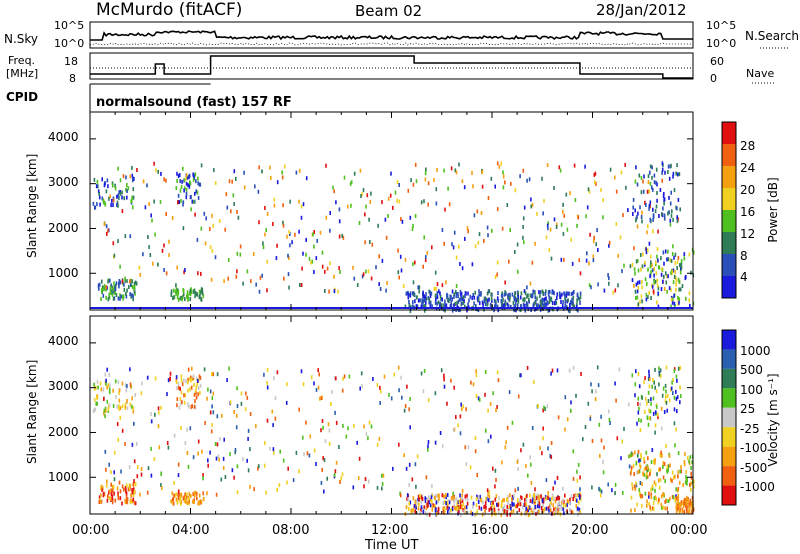 The height and width of the screenshot is (554, 800). I want to click on velocity-colorbar-title: Velocity [m s⁻¹], so click(773, 420).